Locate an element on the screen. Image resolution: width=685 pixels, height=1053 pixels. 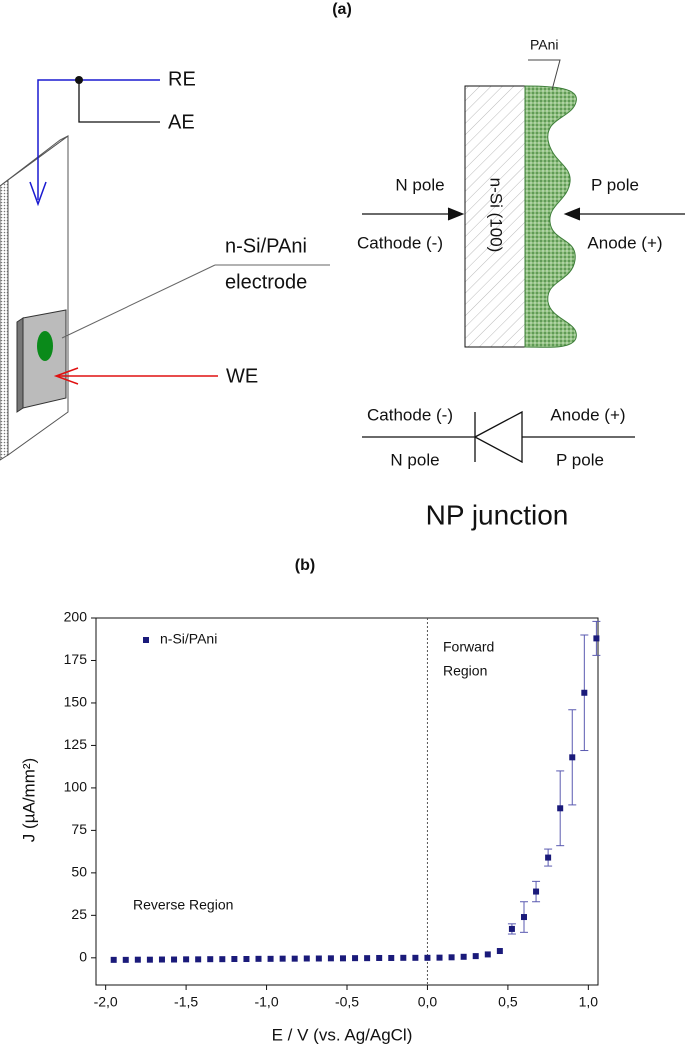
label: electrode is located at coordinates (266, 282).